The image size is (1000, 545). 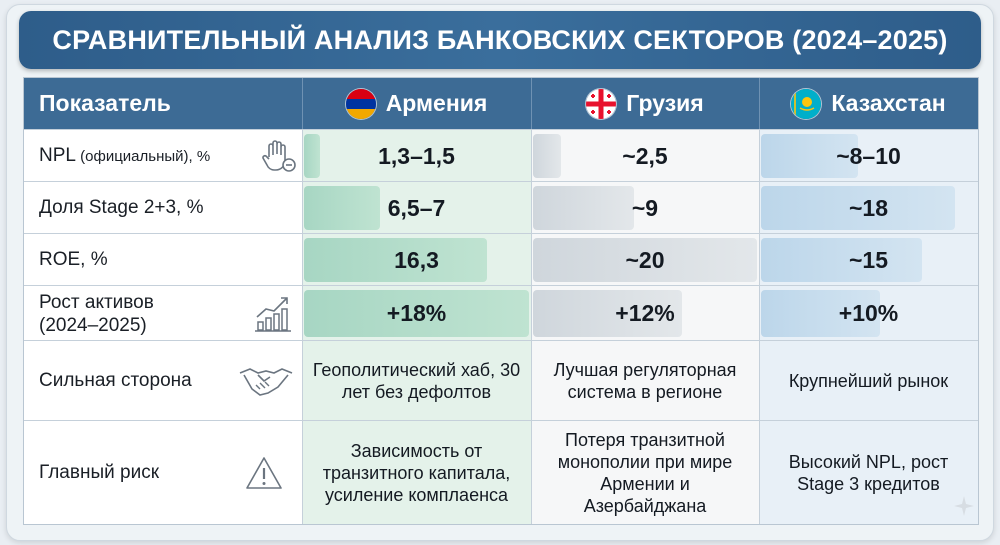 What do you see at coordinates (73, 259) in the screenshot?
I see `row-label-text: ROE, %` at bounding box center [73, 259].